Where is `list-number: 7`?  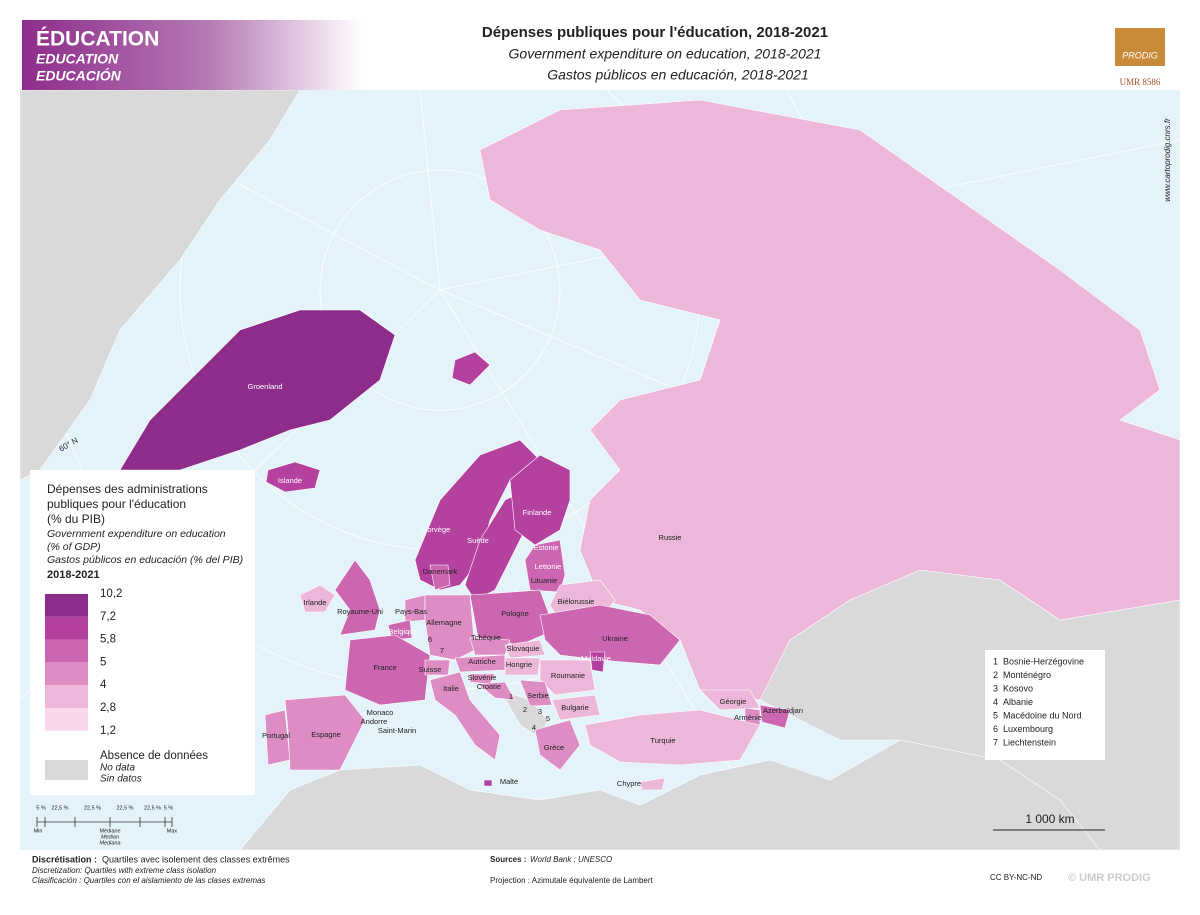 list-number: 7 is located at coordinates (995, 742).